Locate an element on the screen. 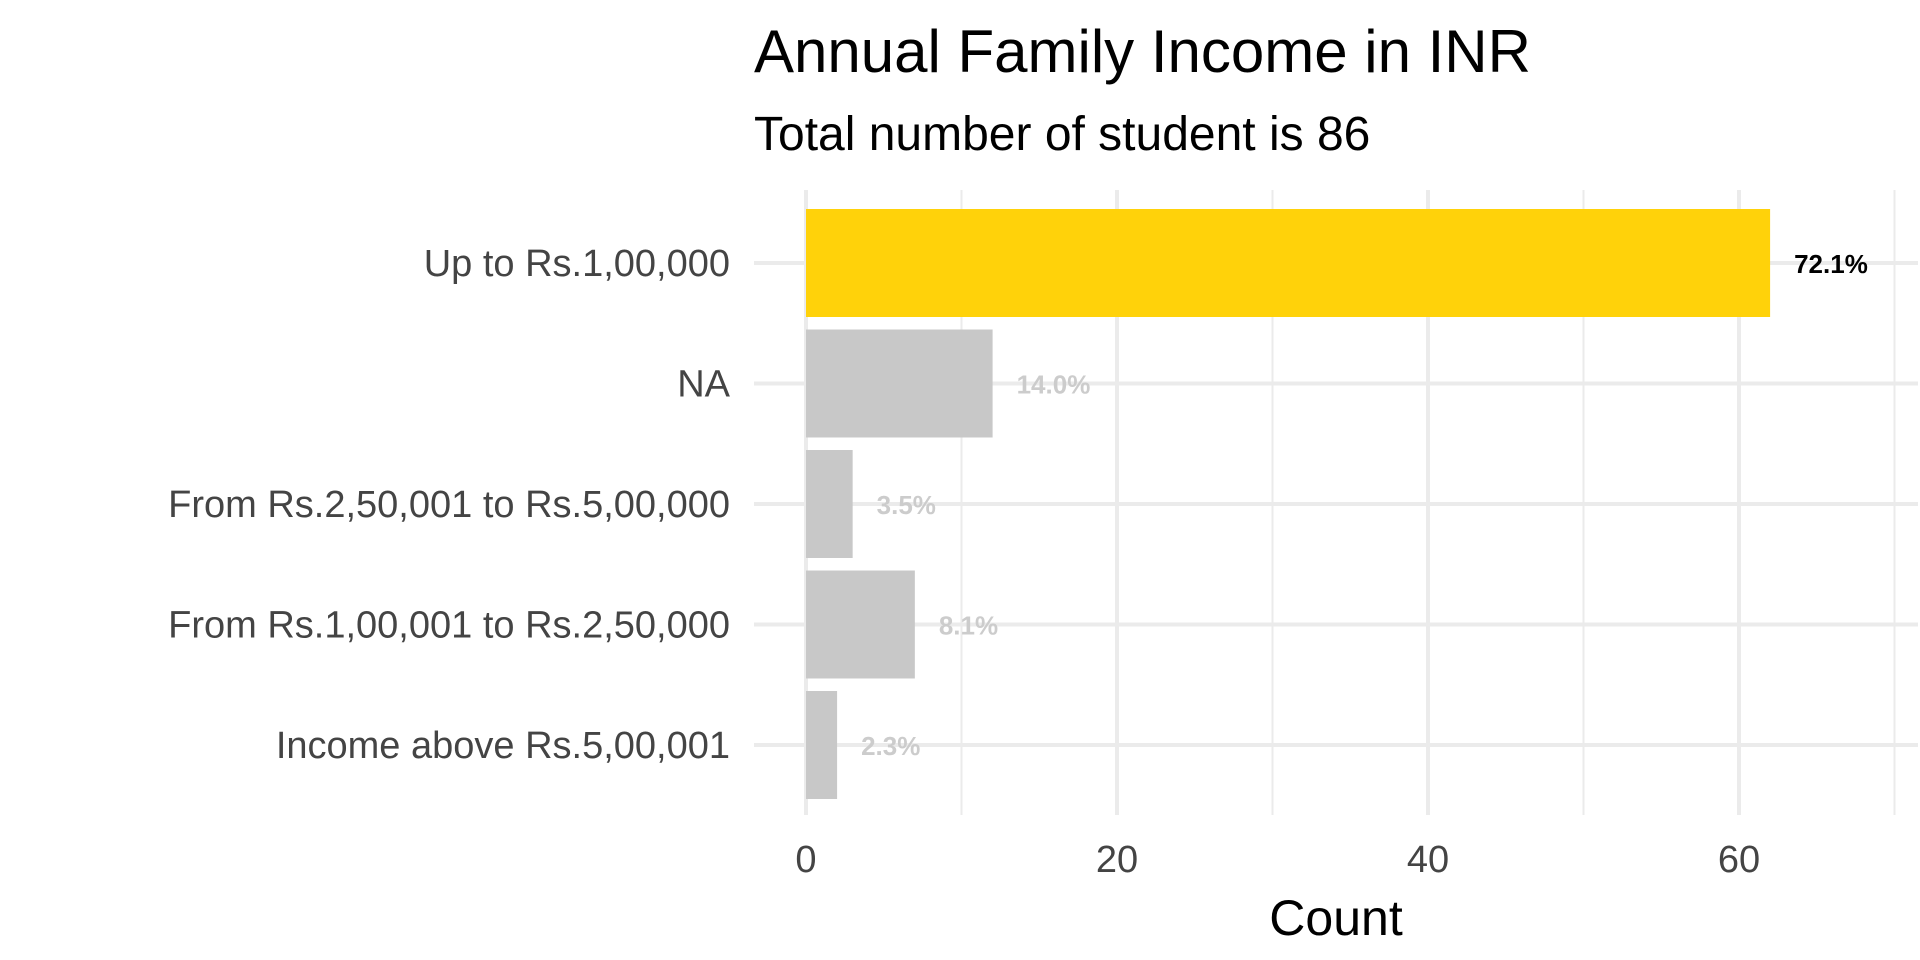  x-tick-label: 20 is located at coordinates (1117, 860).